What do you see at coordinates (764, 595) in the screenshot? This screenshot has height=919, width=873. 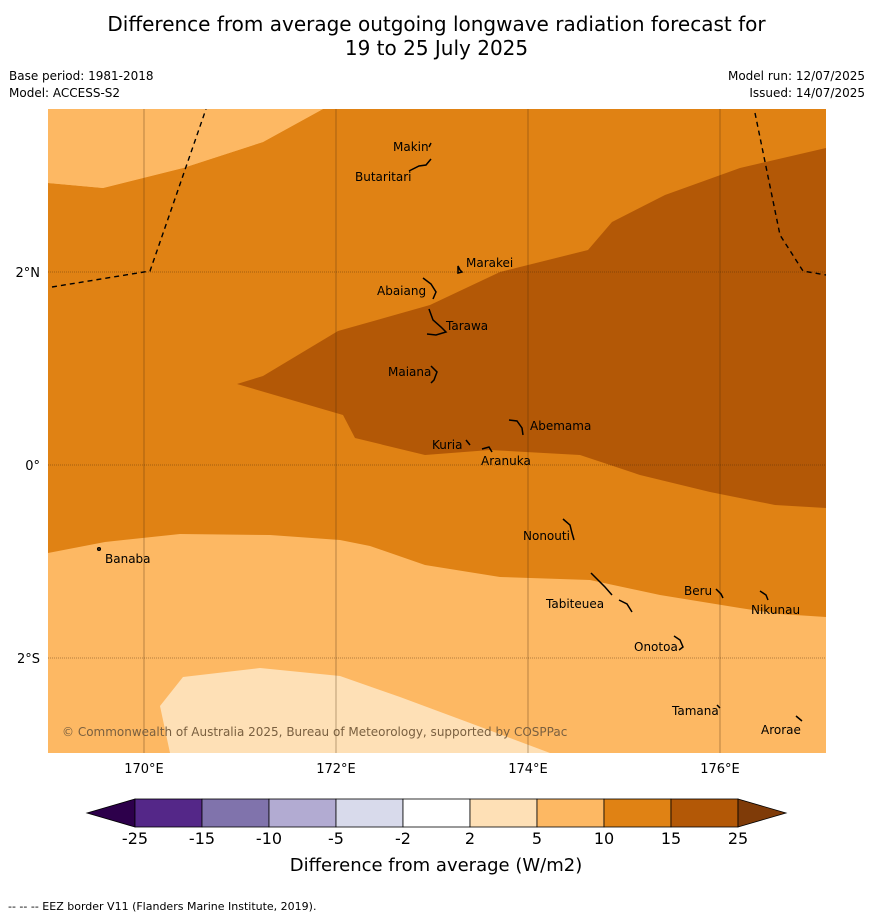 I see `island-nikunau` at bounding box center [764, 595].